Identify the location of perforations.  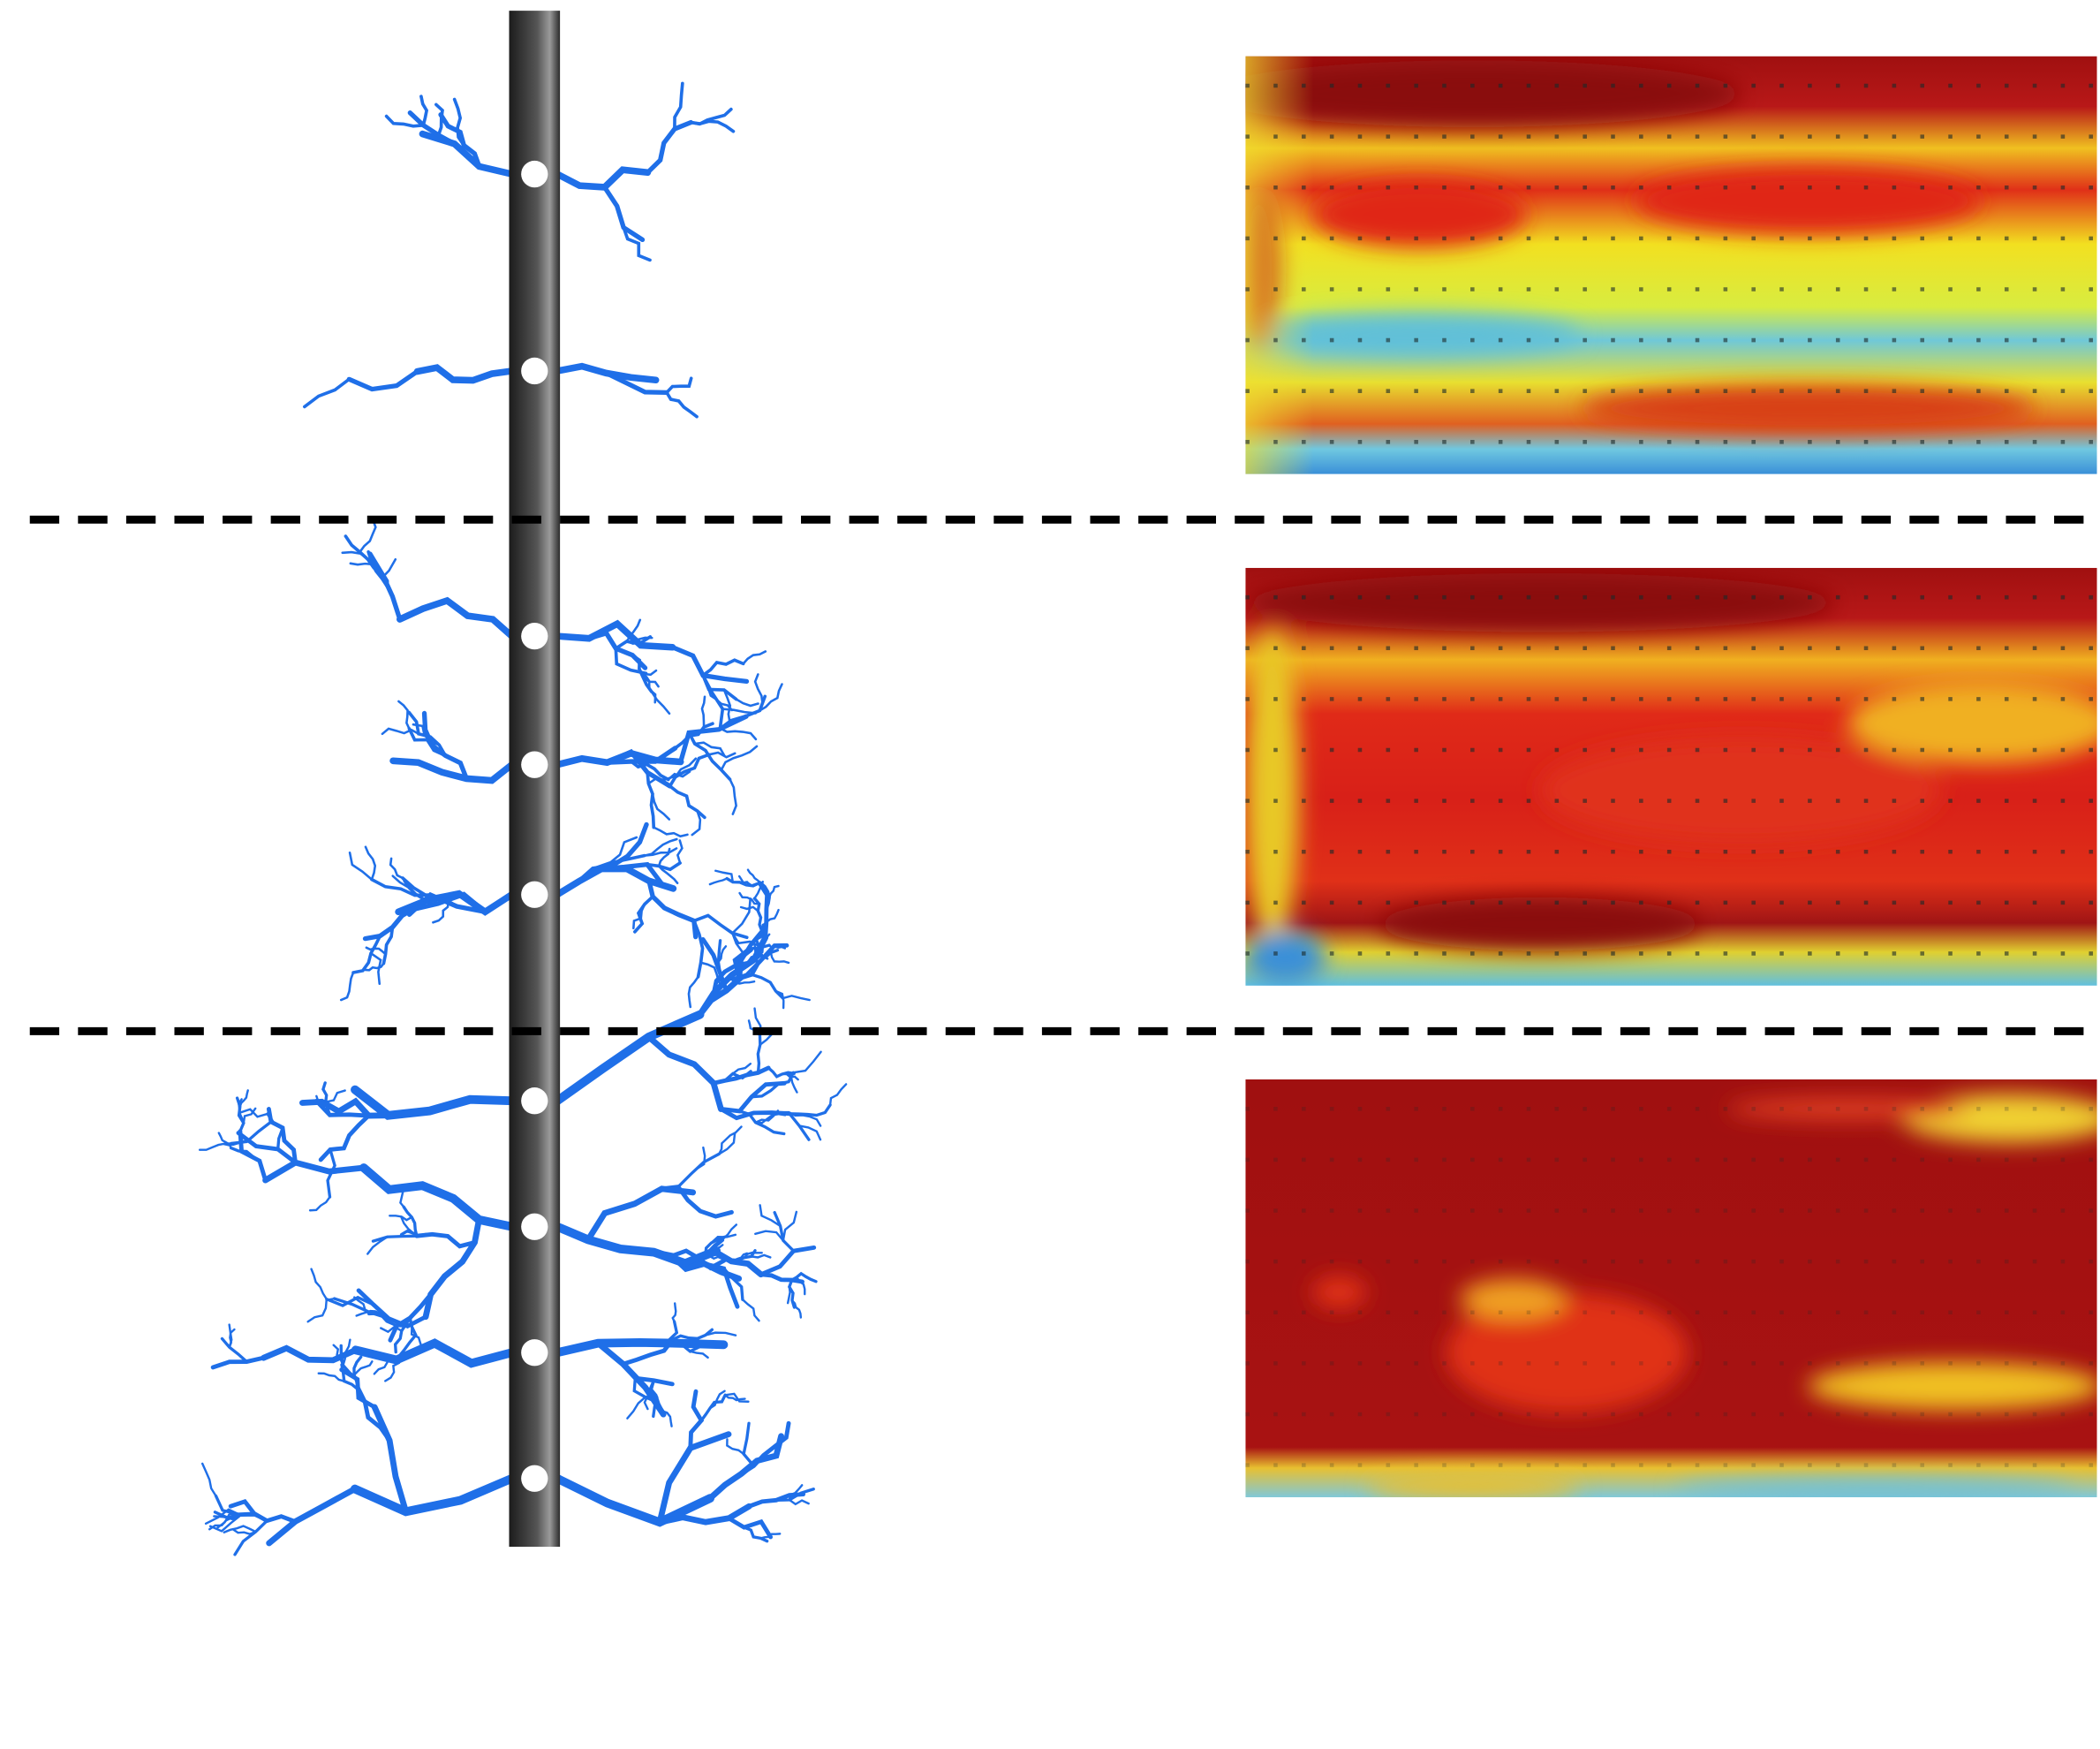
(534, 826).